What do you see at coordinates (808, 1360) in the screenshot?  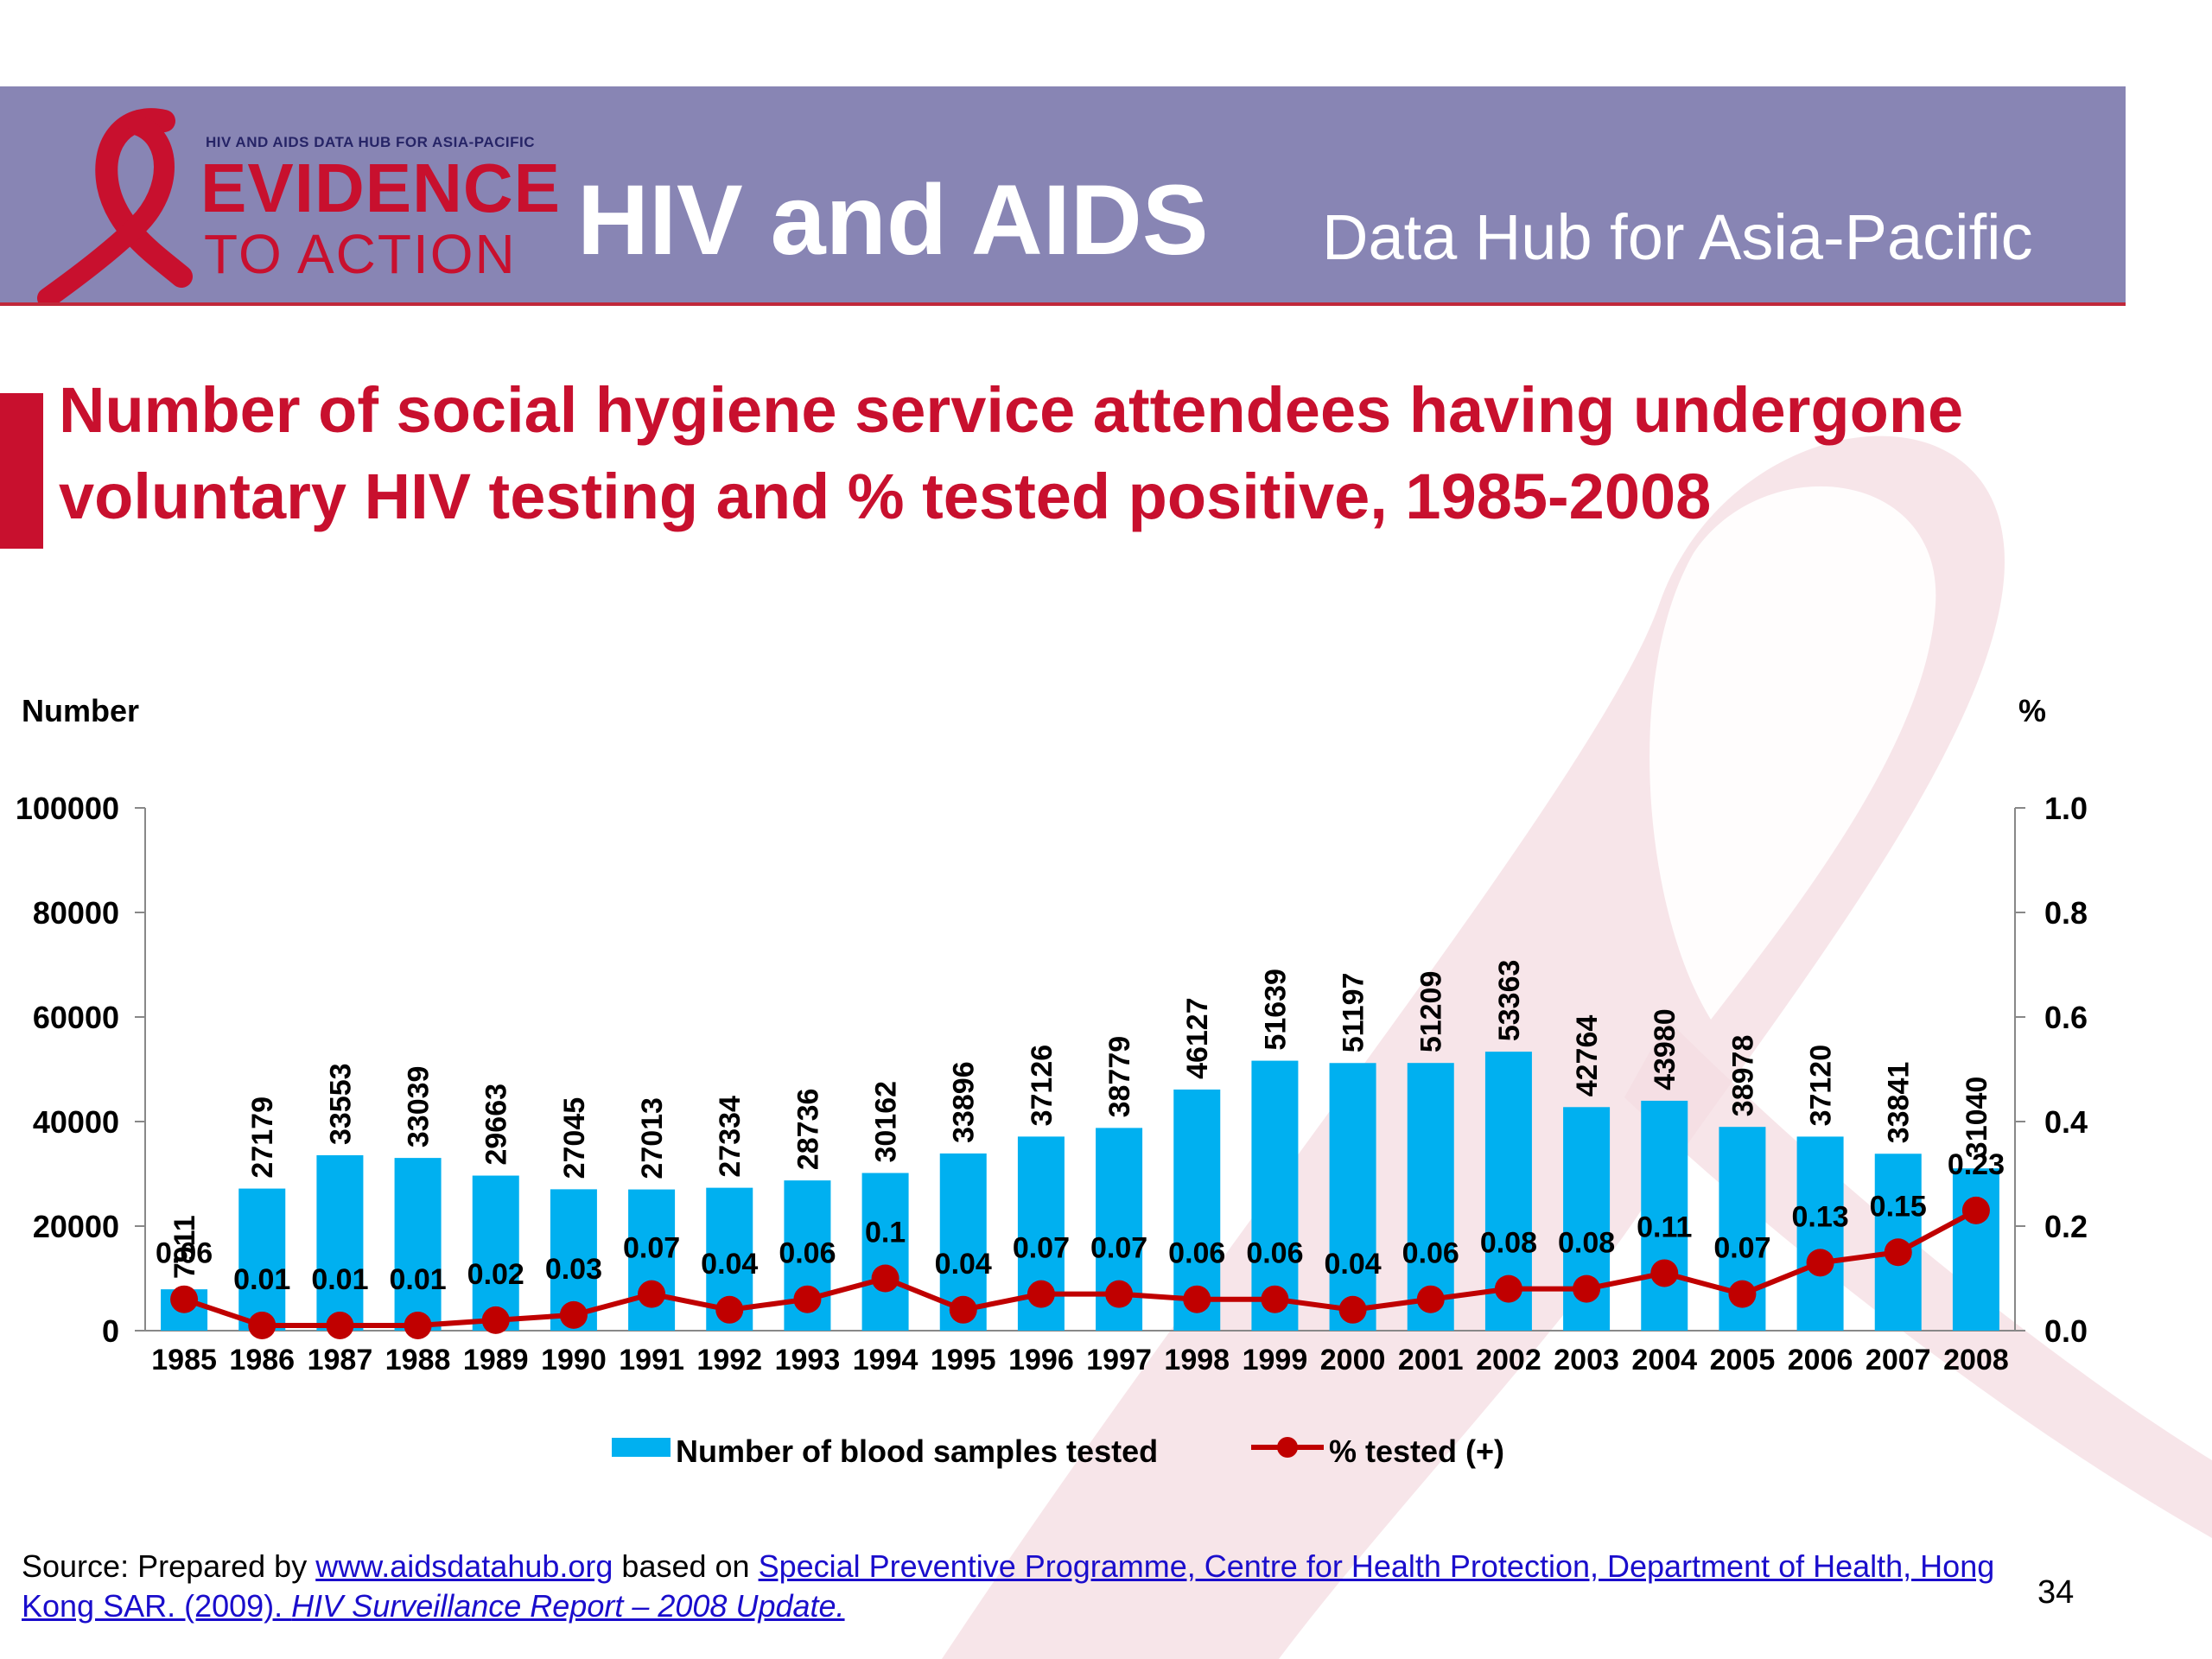 I see `x-tick-label: 1993` at bounding box center [808, 1360].